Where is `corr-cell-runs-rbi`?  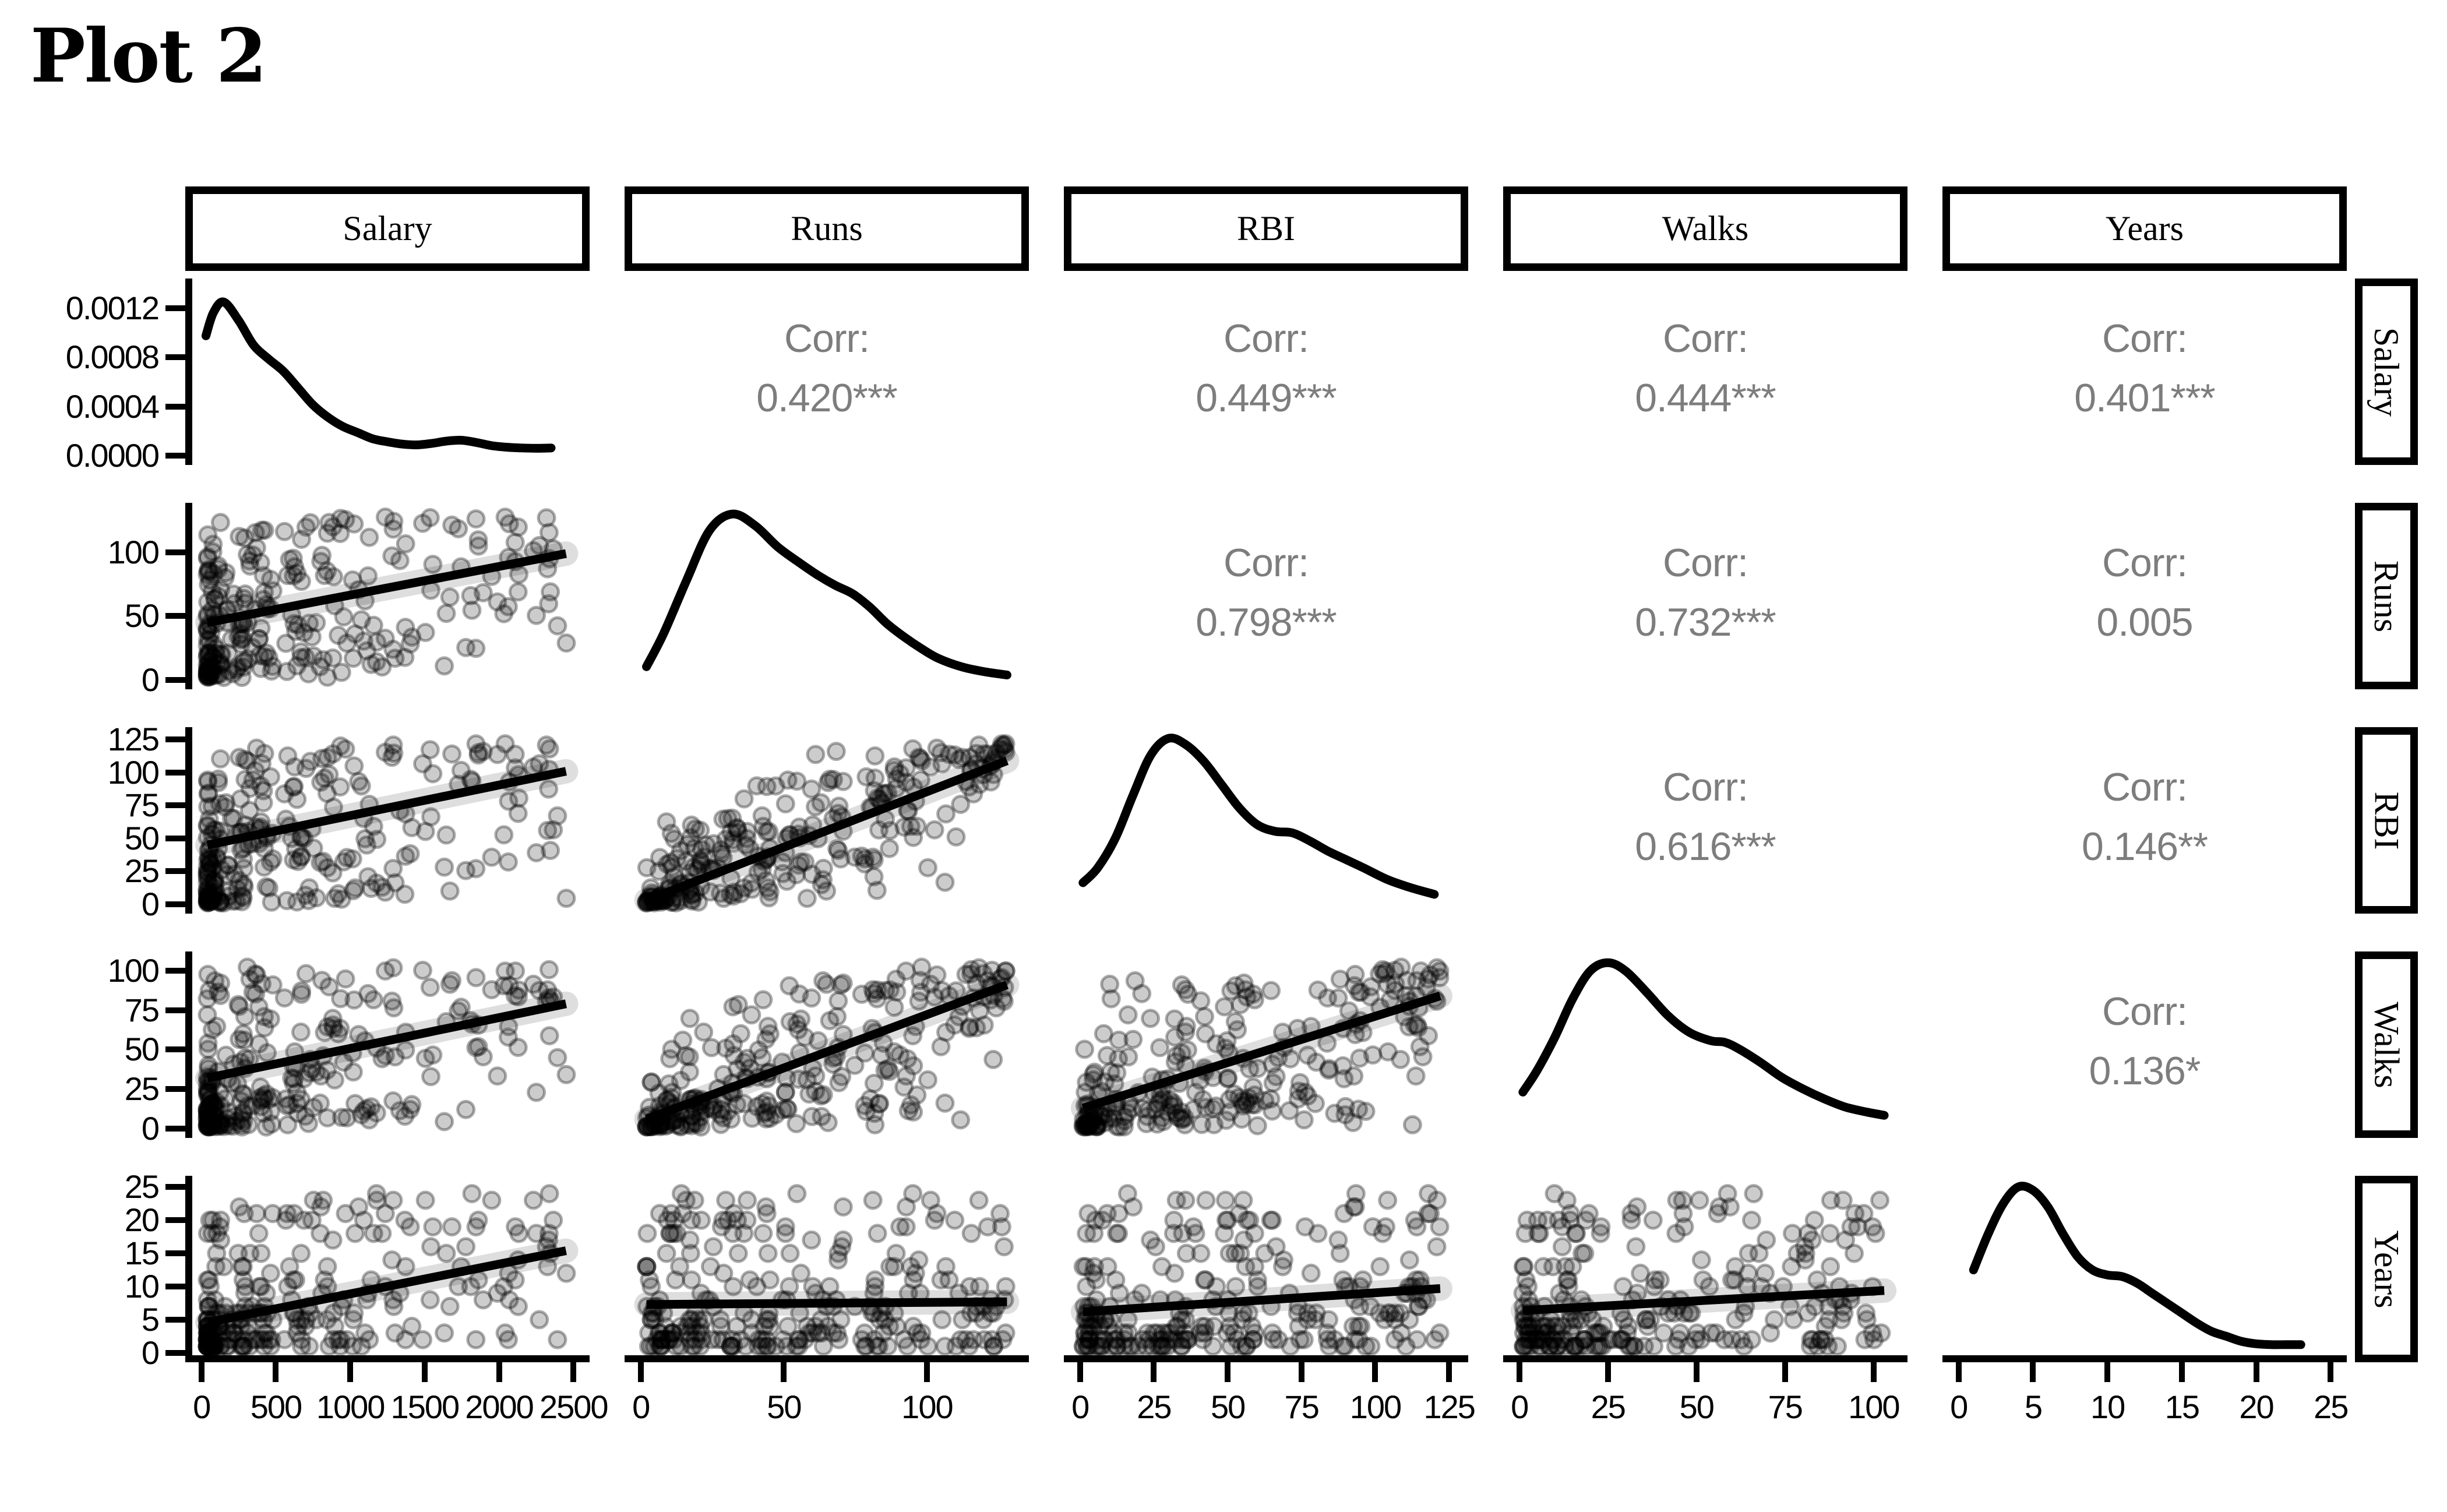
corr-cell-runs-rbi is located at coordinates (1266, 596).